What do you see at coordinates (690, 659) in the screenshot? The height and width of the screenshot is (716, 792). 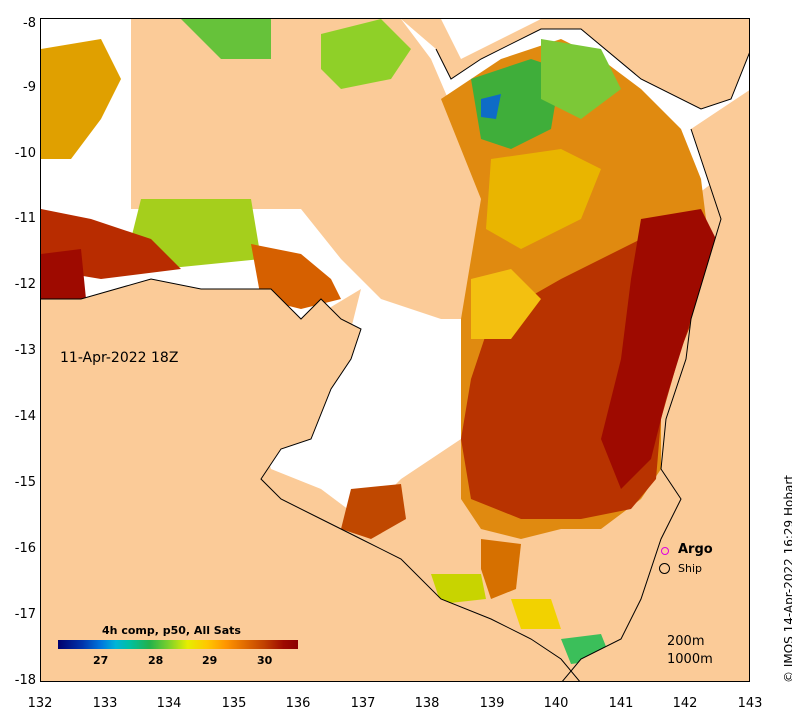 I see `contour-1000m-label: 1000m` at bounding box center [690, 659].